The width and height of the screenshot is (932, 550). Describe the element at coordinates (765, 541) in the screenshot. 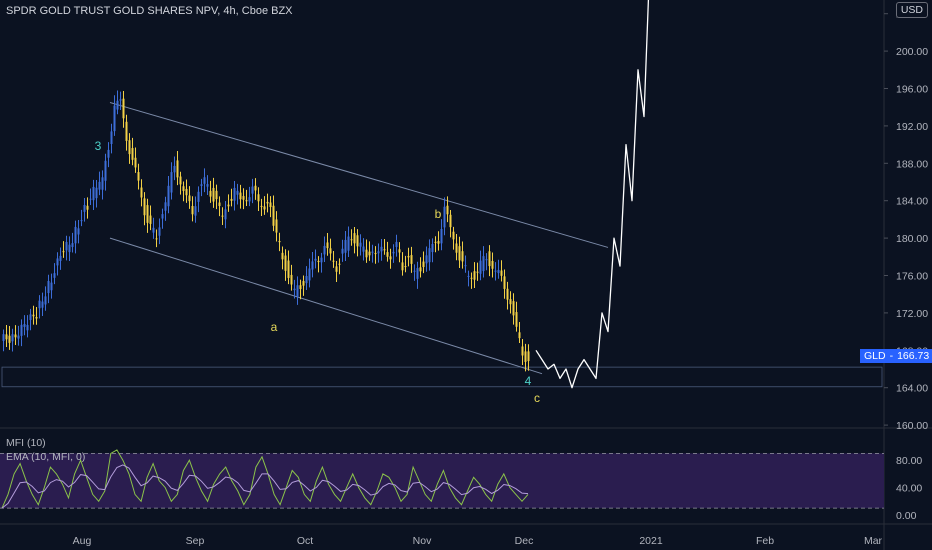

I see `time-tick-label: Feb` at that location.